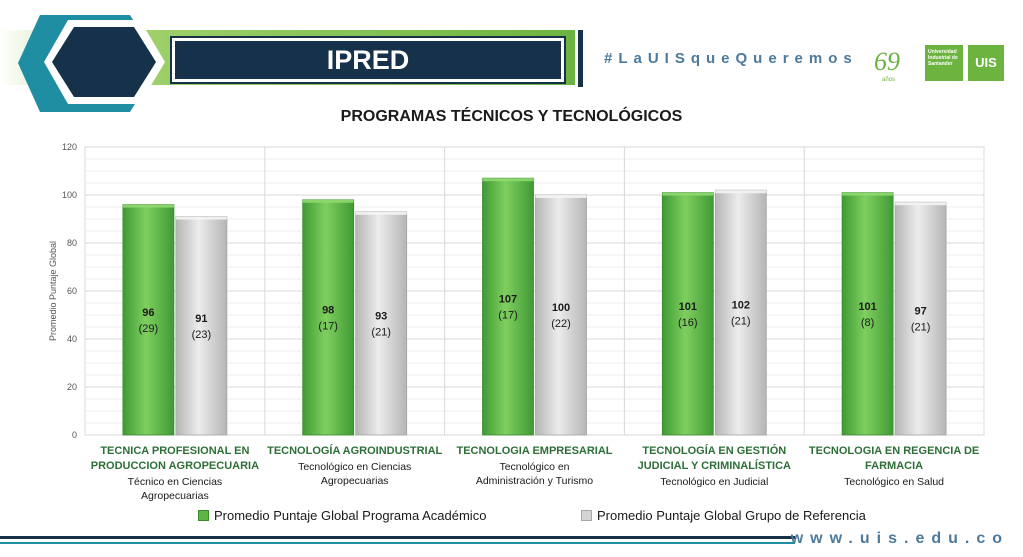  Describe the element at coordinates (920, 312) in the screenshot. I see `data-label-value: 97` at that location.